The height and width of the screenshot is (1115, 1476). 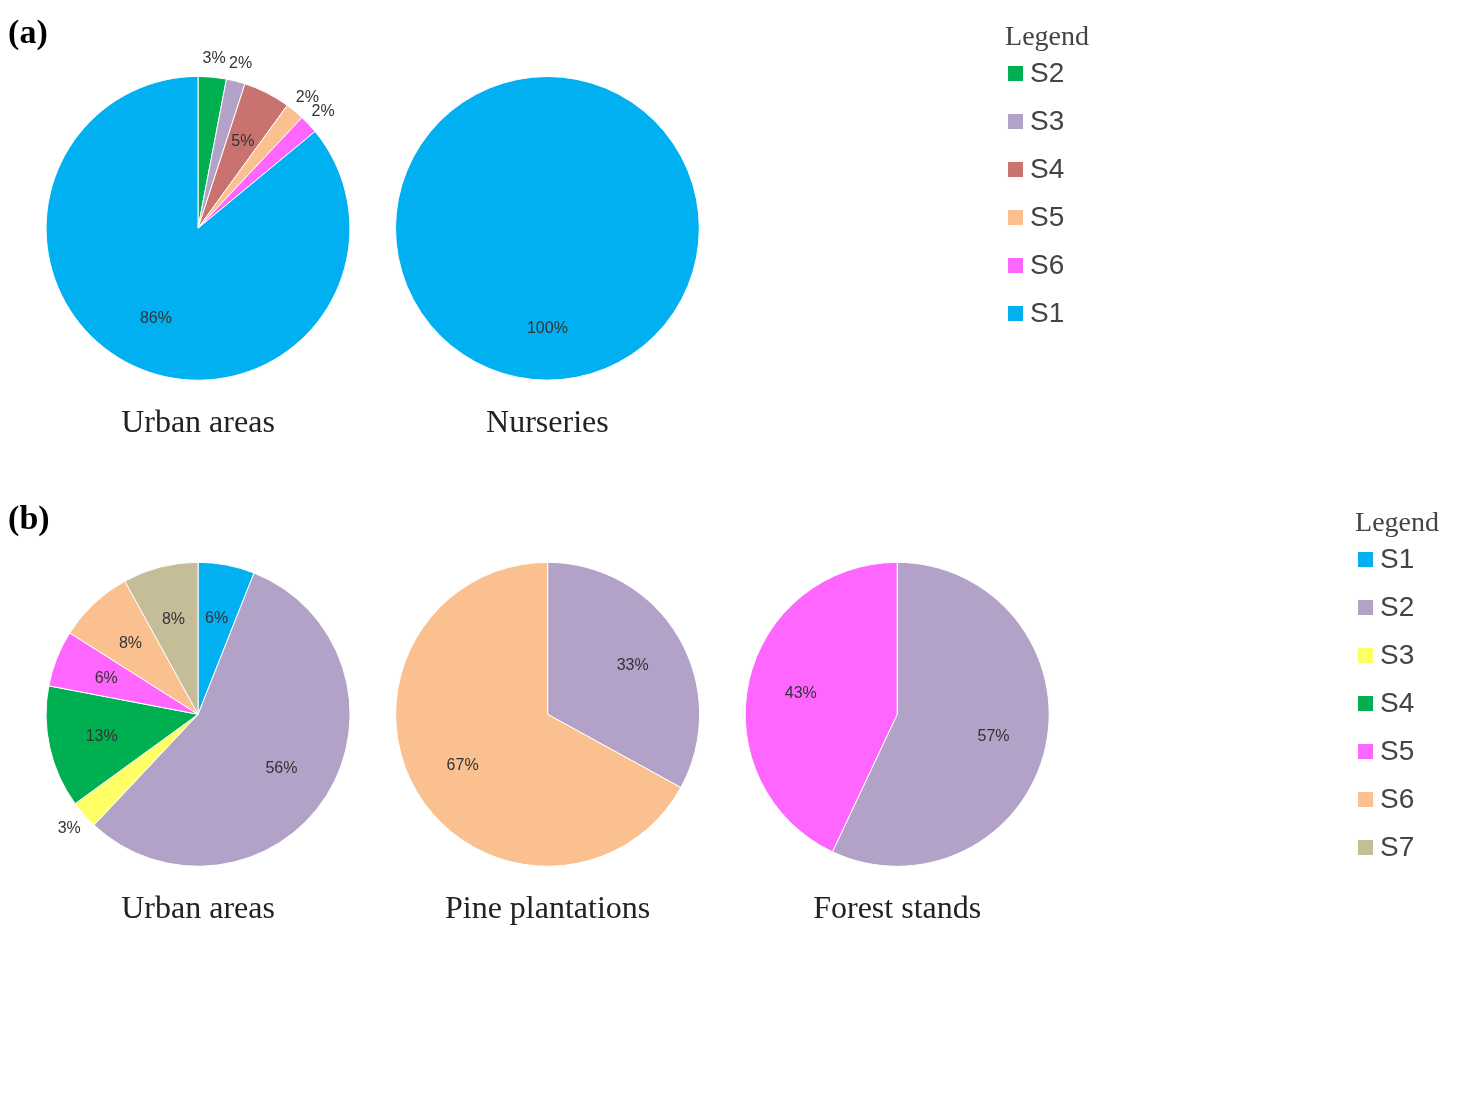 I want to click on text: Nurseries, so click(x=547, y=420).